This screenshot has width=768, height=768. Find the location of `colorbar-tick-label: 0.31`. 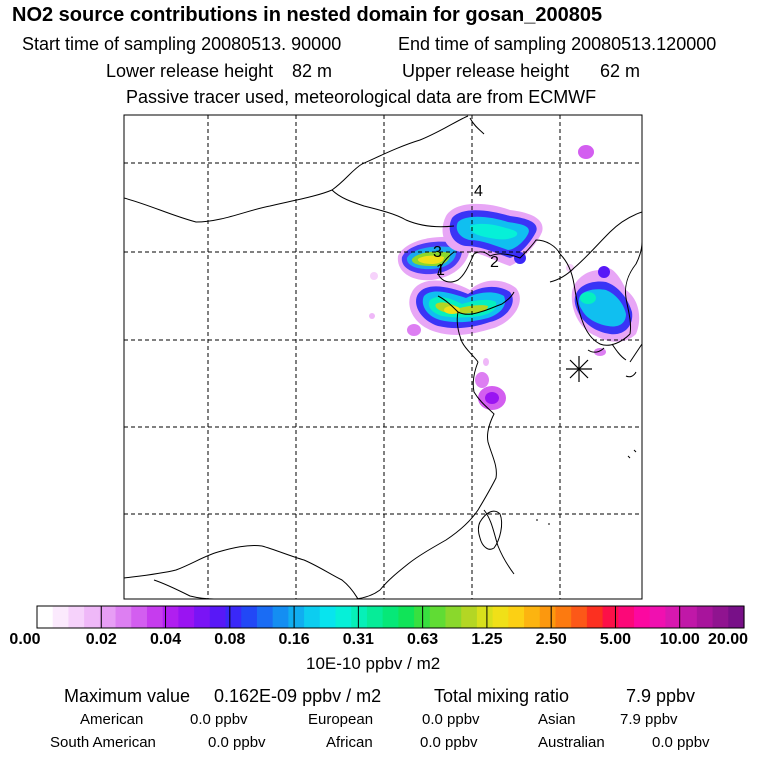

colorbar-tick-label: 0.31 is located at coordinates (358, 639).